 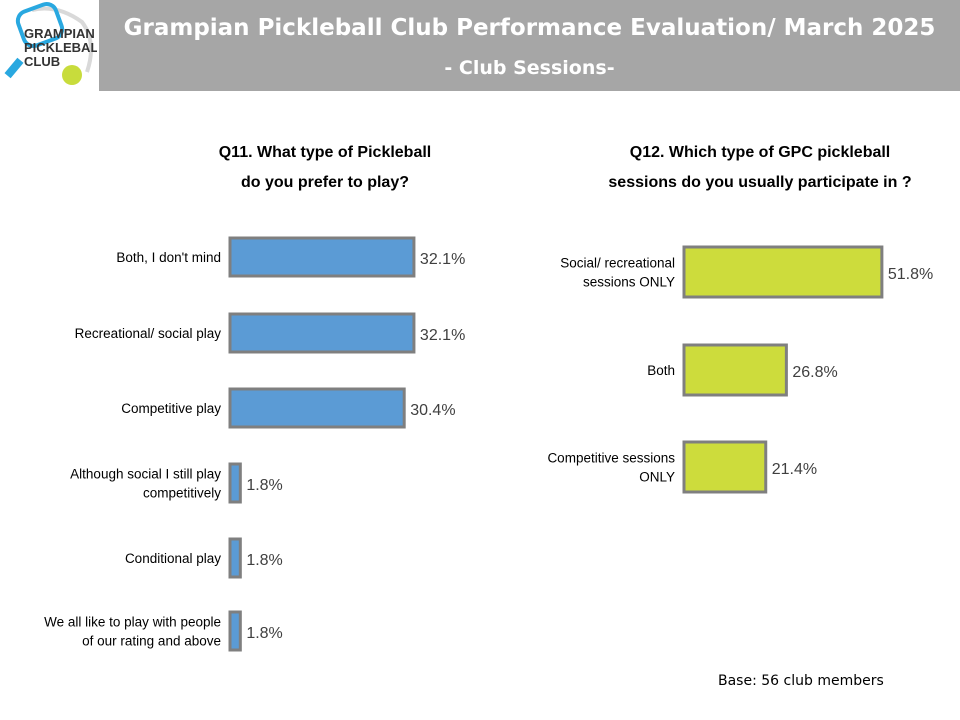 I want to click on category-label: We all like to play with people, so click(x=132, y=622).